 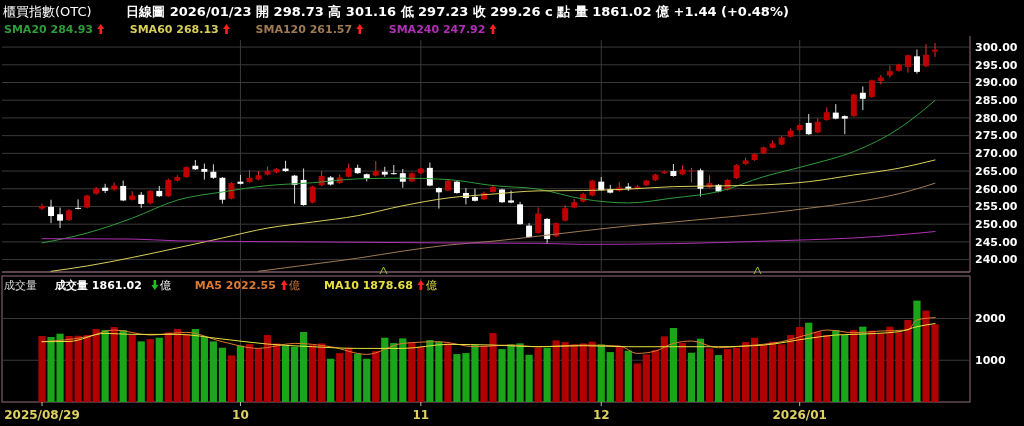 What do you see at coordinates (437, 29) in the screenshot?
I see `text: SMA240 247.92` at bounding box center [437, 29].